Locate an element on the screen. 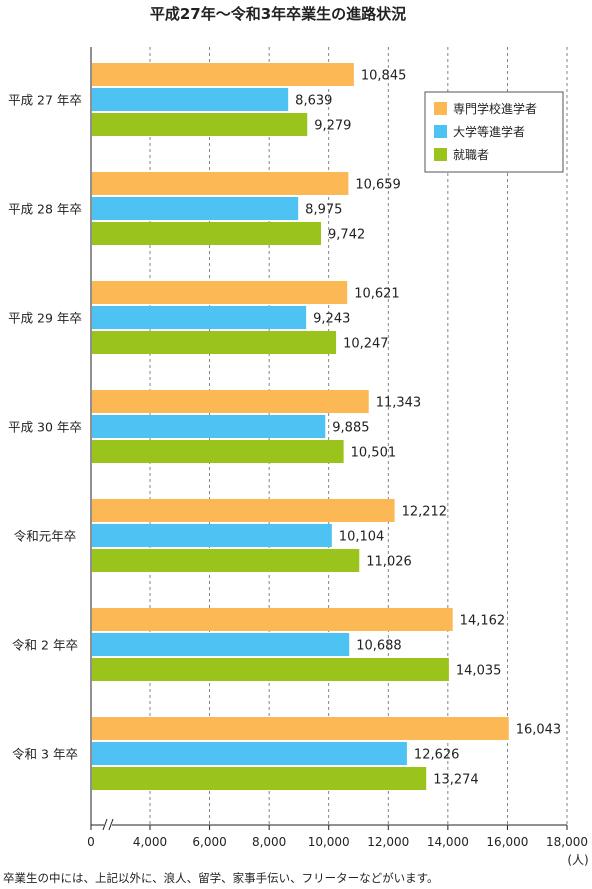 Image resolution: width=592 pixels, height=889 pixels. x-tick-label: 12,000 is located at coordinates (388, 842).